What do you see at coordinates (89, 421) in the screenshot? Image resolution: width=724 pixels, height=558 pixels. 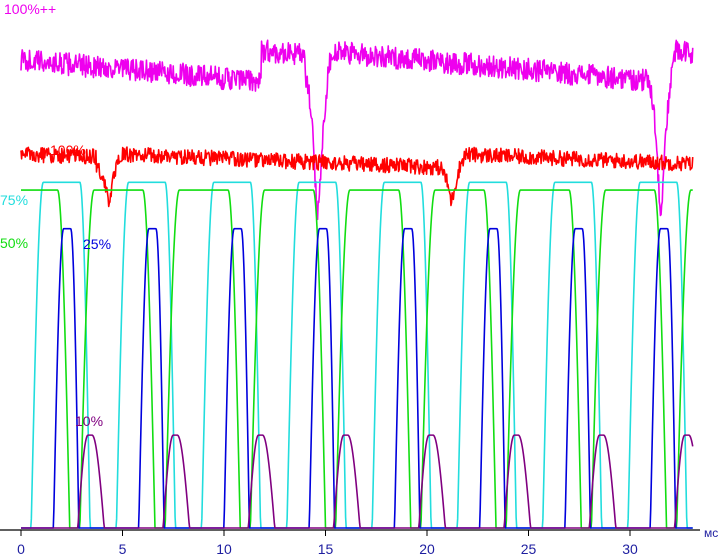 I see `series-label-5: 10%` at bounding box center [89, 421].